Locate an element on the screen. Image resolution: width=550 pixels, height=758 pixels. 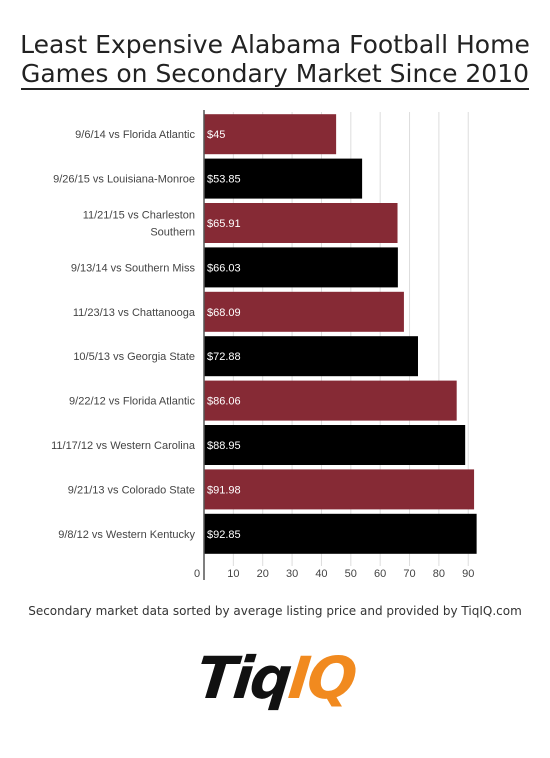
bar-value-label: $66.03 is located at coordinates (224, 268).